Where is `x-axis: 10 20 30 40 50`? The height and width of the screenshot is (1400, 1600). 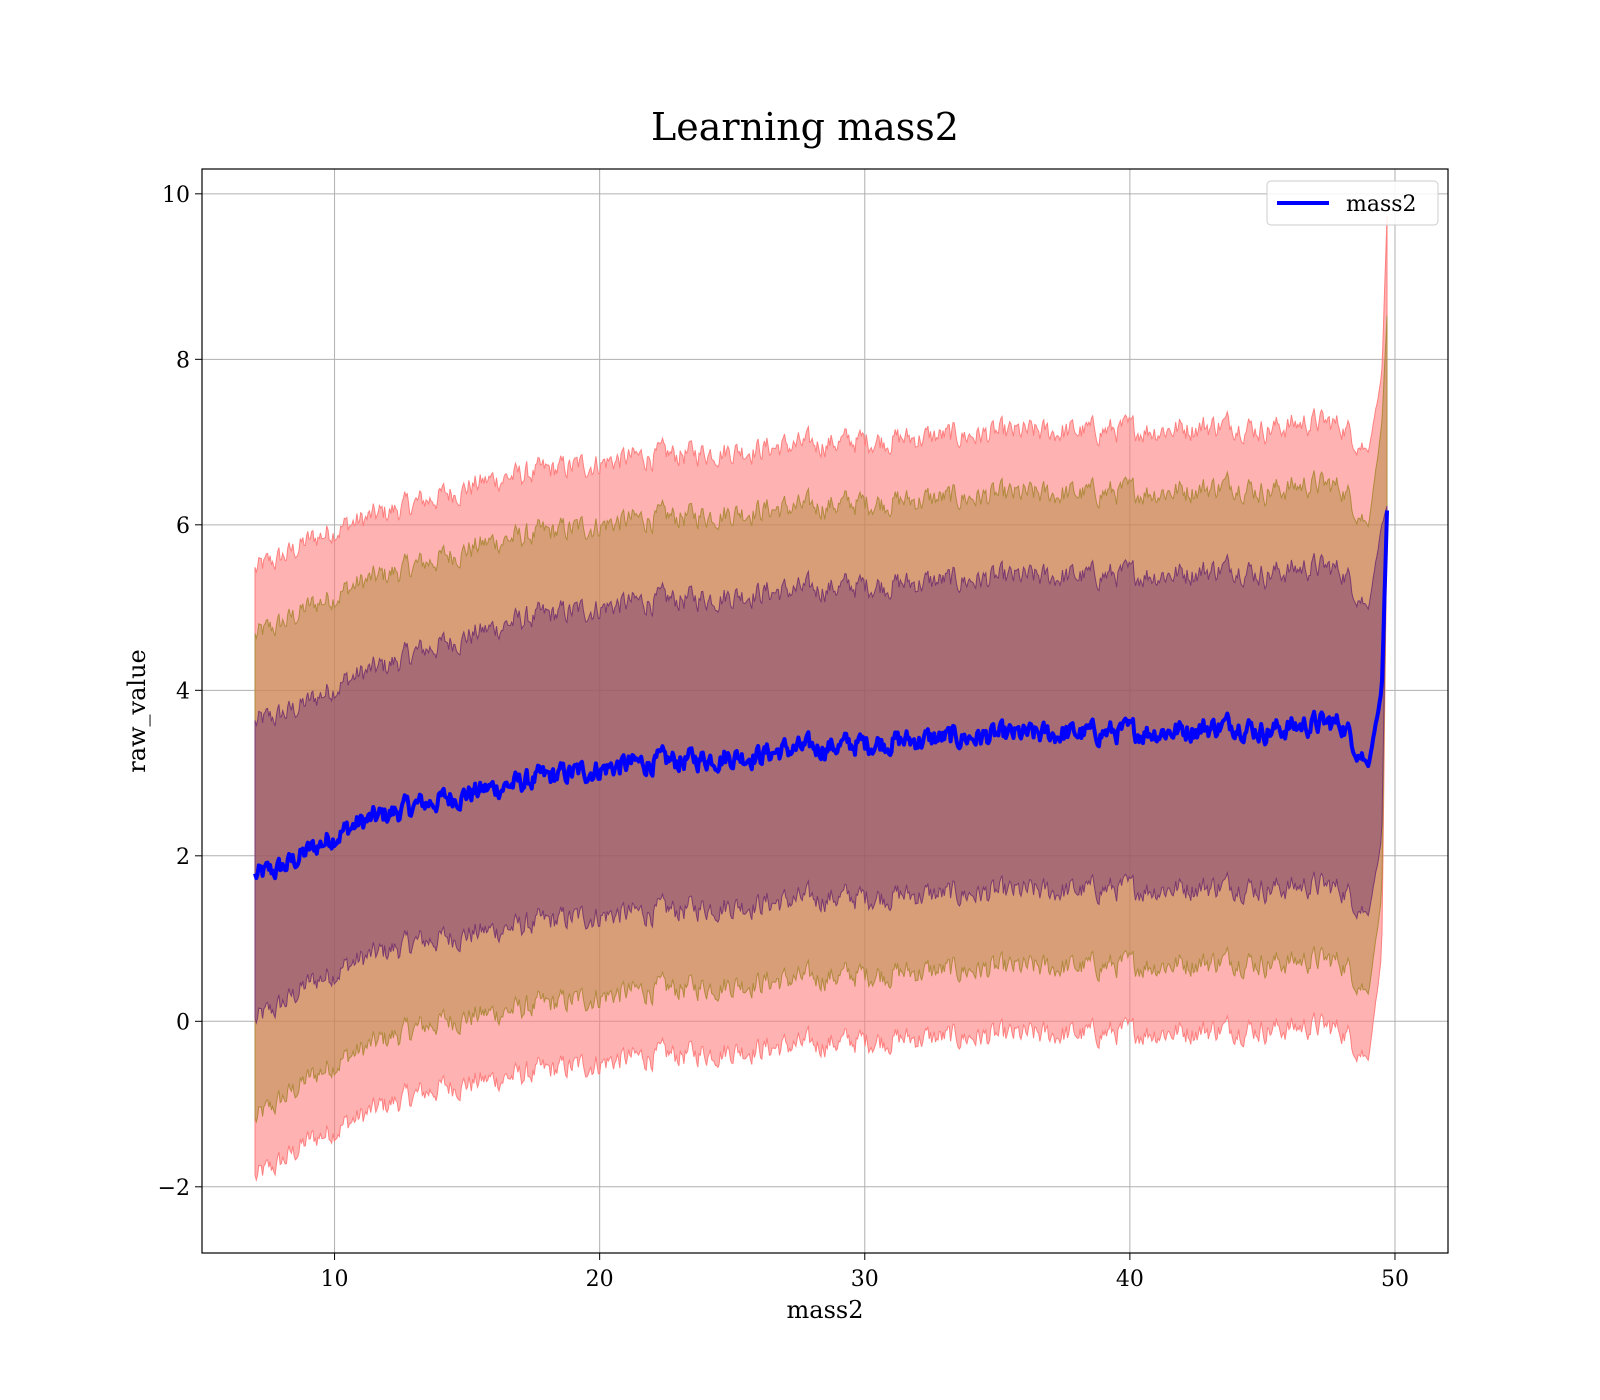
x-axis: 10 20 30 40 50 is located at coordinates (865, 1272).